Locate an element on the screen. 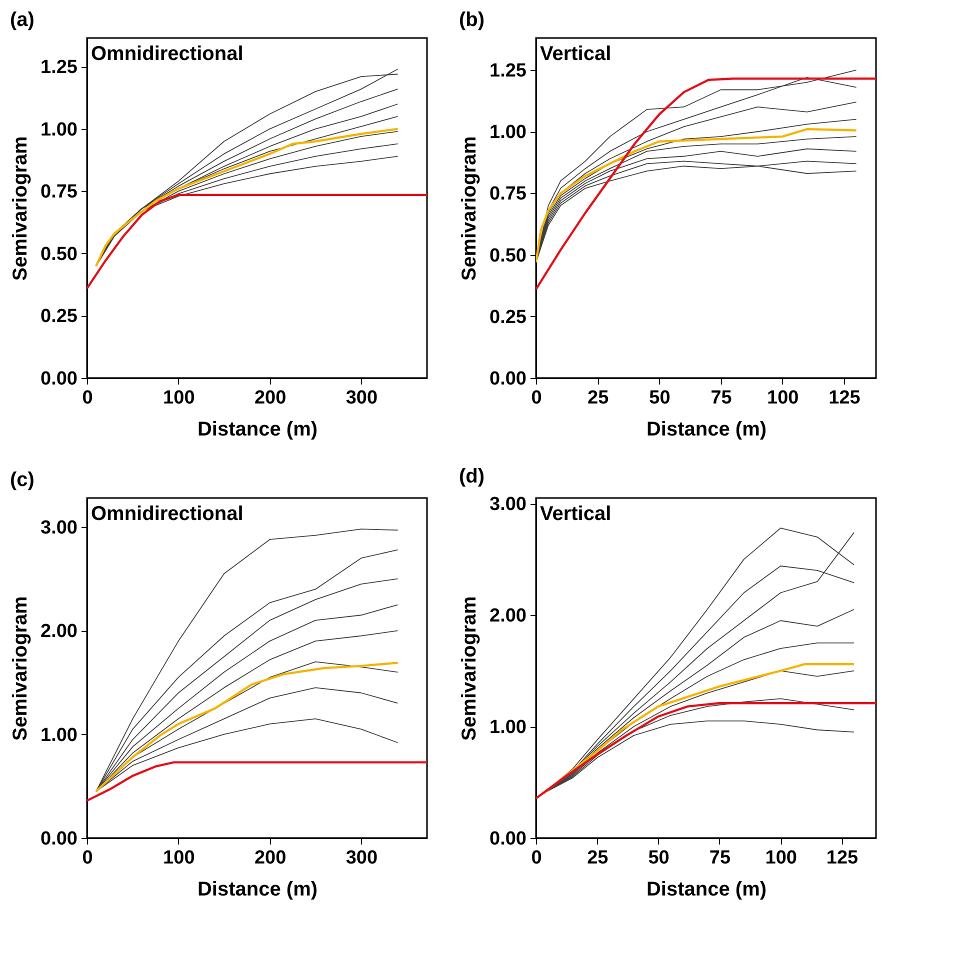  chart-title: (b) is located at coordinates (472, 20).